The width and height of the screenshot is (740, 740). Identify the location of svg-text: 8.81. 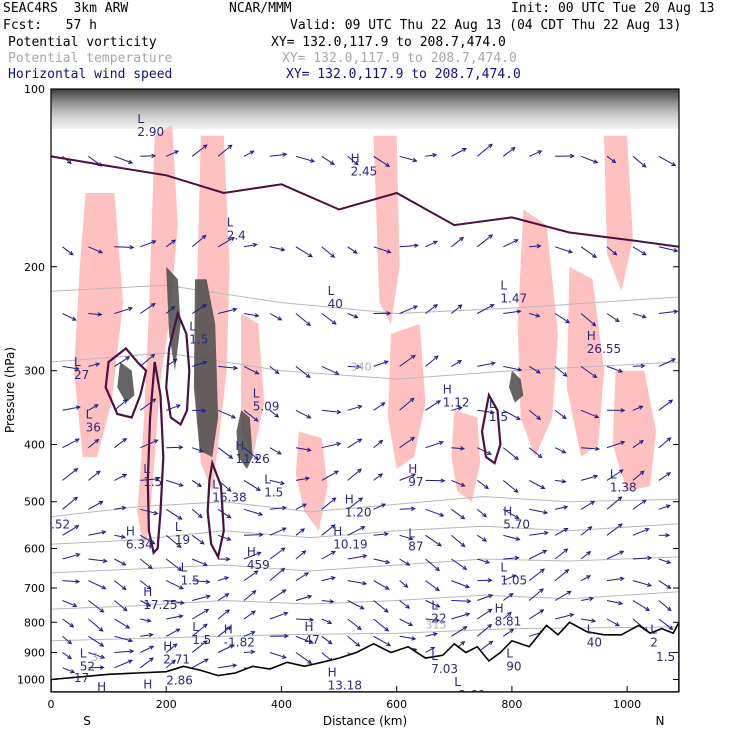
(508, 621).